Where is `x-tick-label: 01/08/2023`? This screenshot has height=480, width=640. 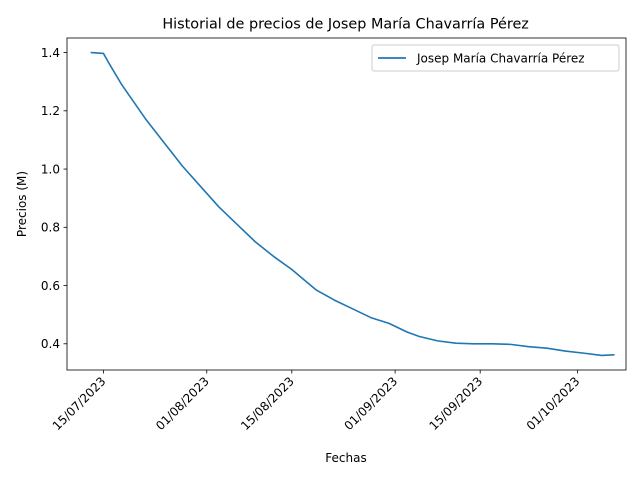
x-tick-label: 01/08/2023 is located at coordinates (182, 403).